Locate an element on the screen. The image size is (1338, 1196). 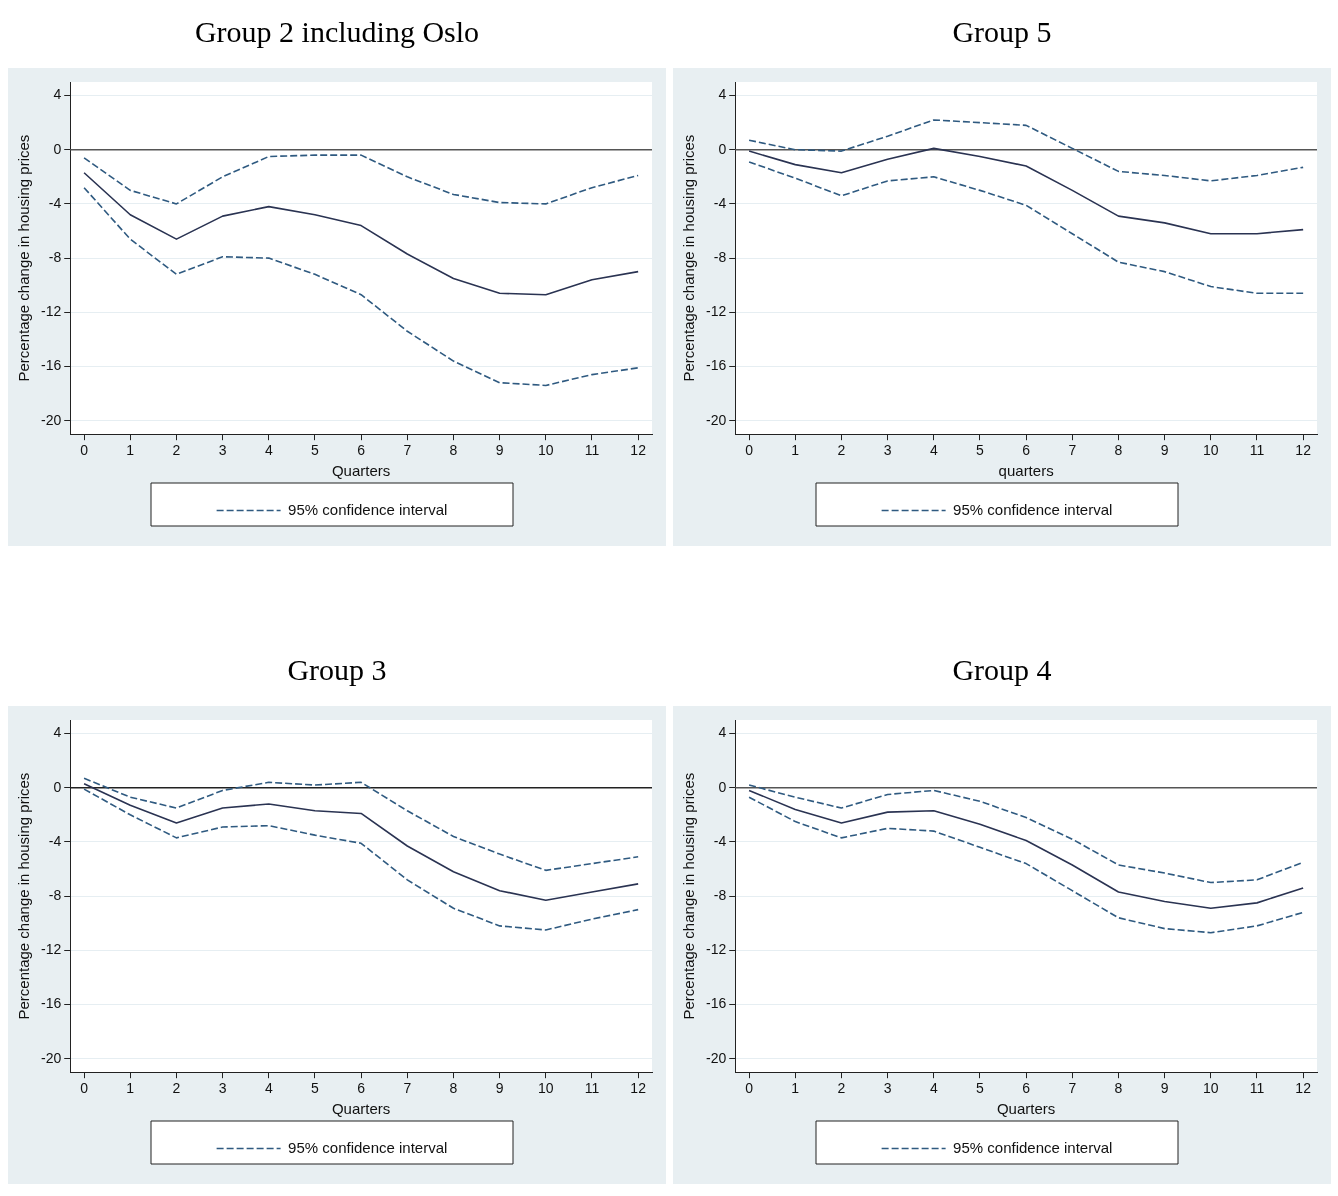
x-axis-title: quarters is located at coordinates (1026, 471).